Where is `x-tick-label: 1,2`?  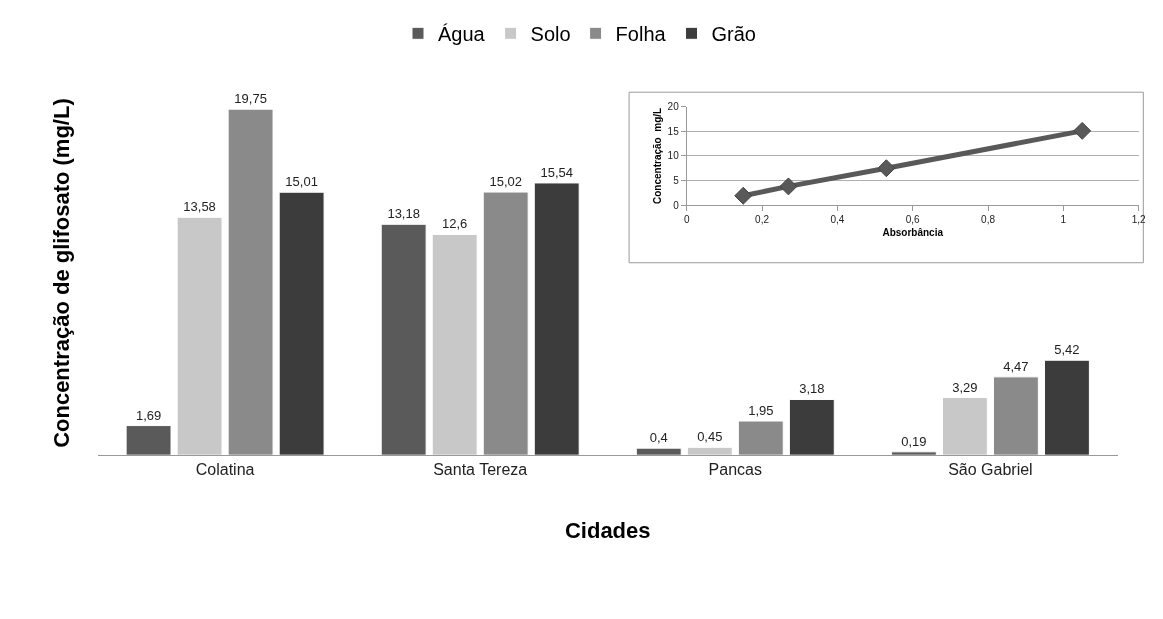 x-tick-label: 1,2 is located at coordinates (1139, 220).